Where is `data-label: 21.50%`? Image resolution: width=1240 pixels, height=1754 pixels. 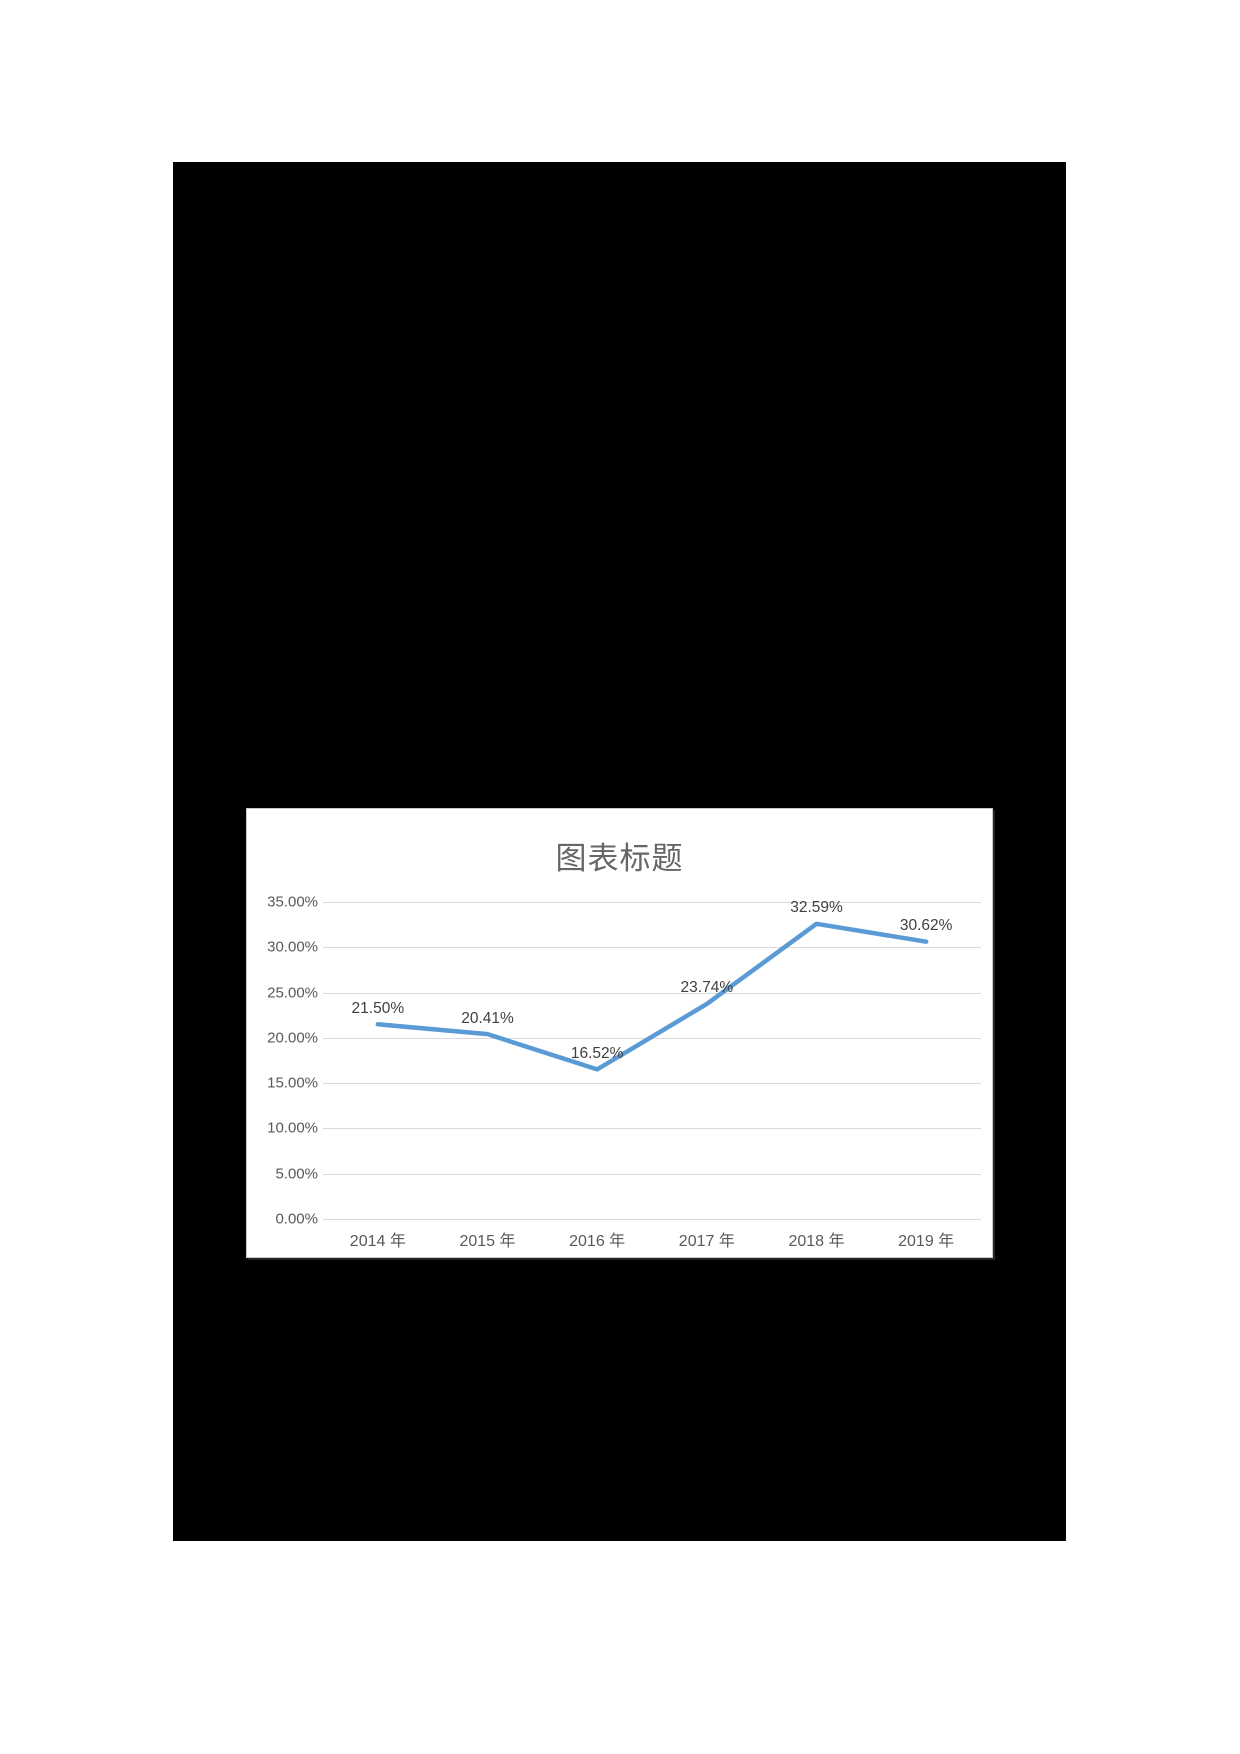
data-label: 21.50% is located at coordinates (378, 1008).